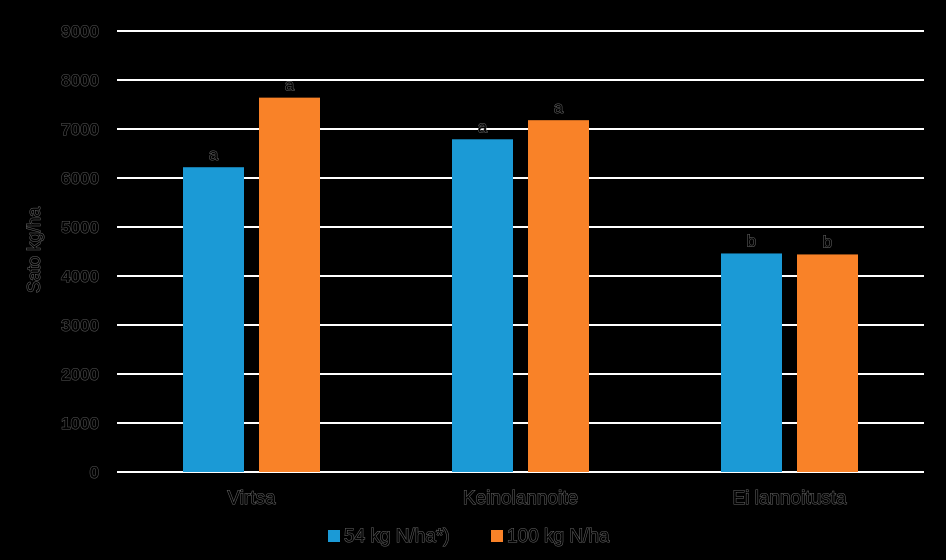 Image resolution: width=946 pixels, height=560 pixels. What do you see at coordinates (80, 129) in the screenshot?
I see `y-tick-label: 7000` at bounding box center [80, 129].